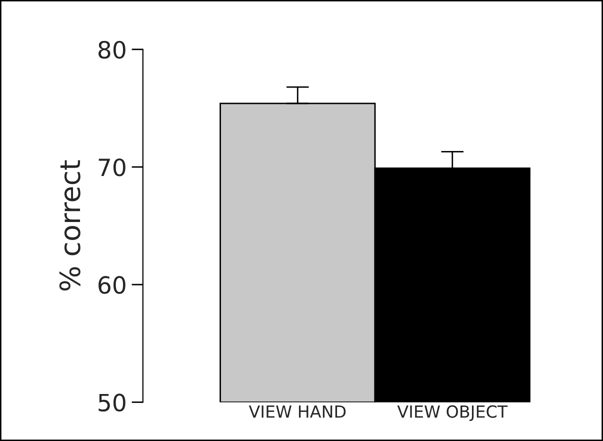 This screenshot has height=441, width=603. What do you see at coordinates (112, 285) in the screenshot?
I see `y-tick-label: 60` at bounding box center [112, 285].